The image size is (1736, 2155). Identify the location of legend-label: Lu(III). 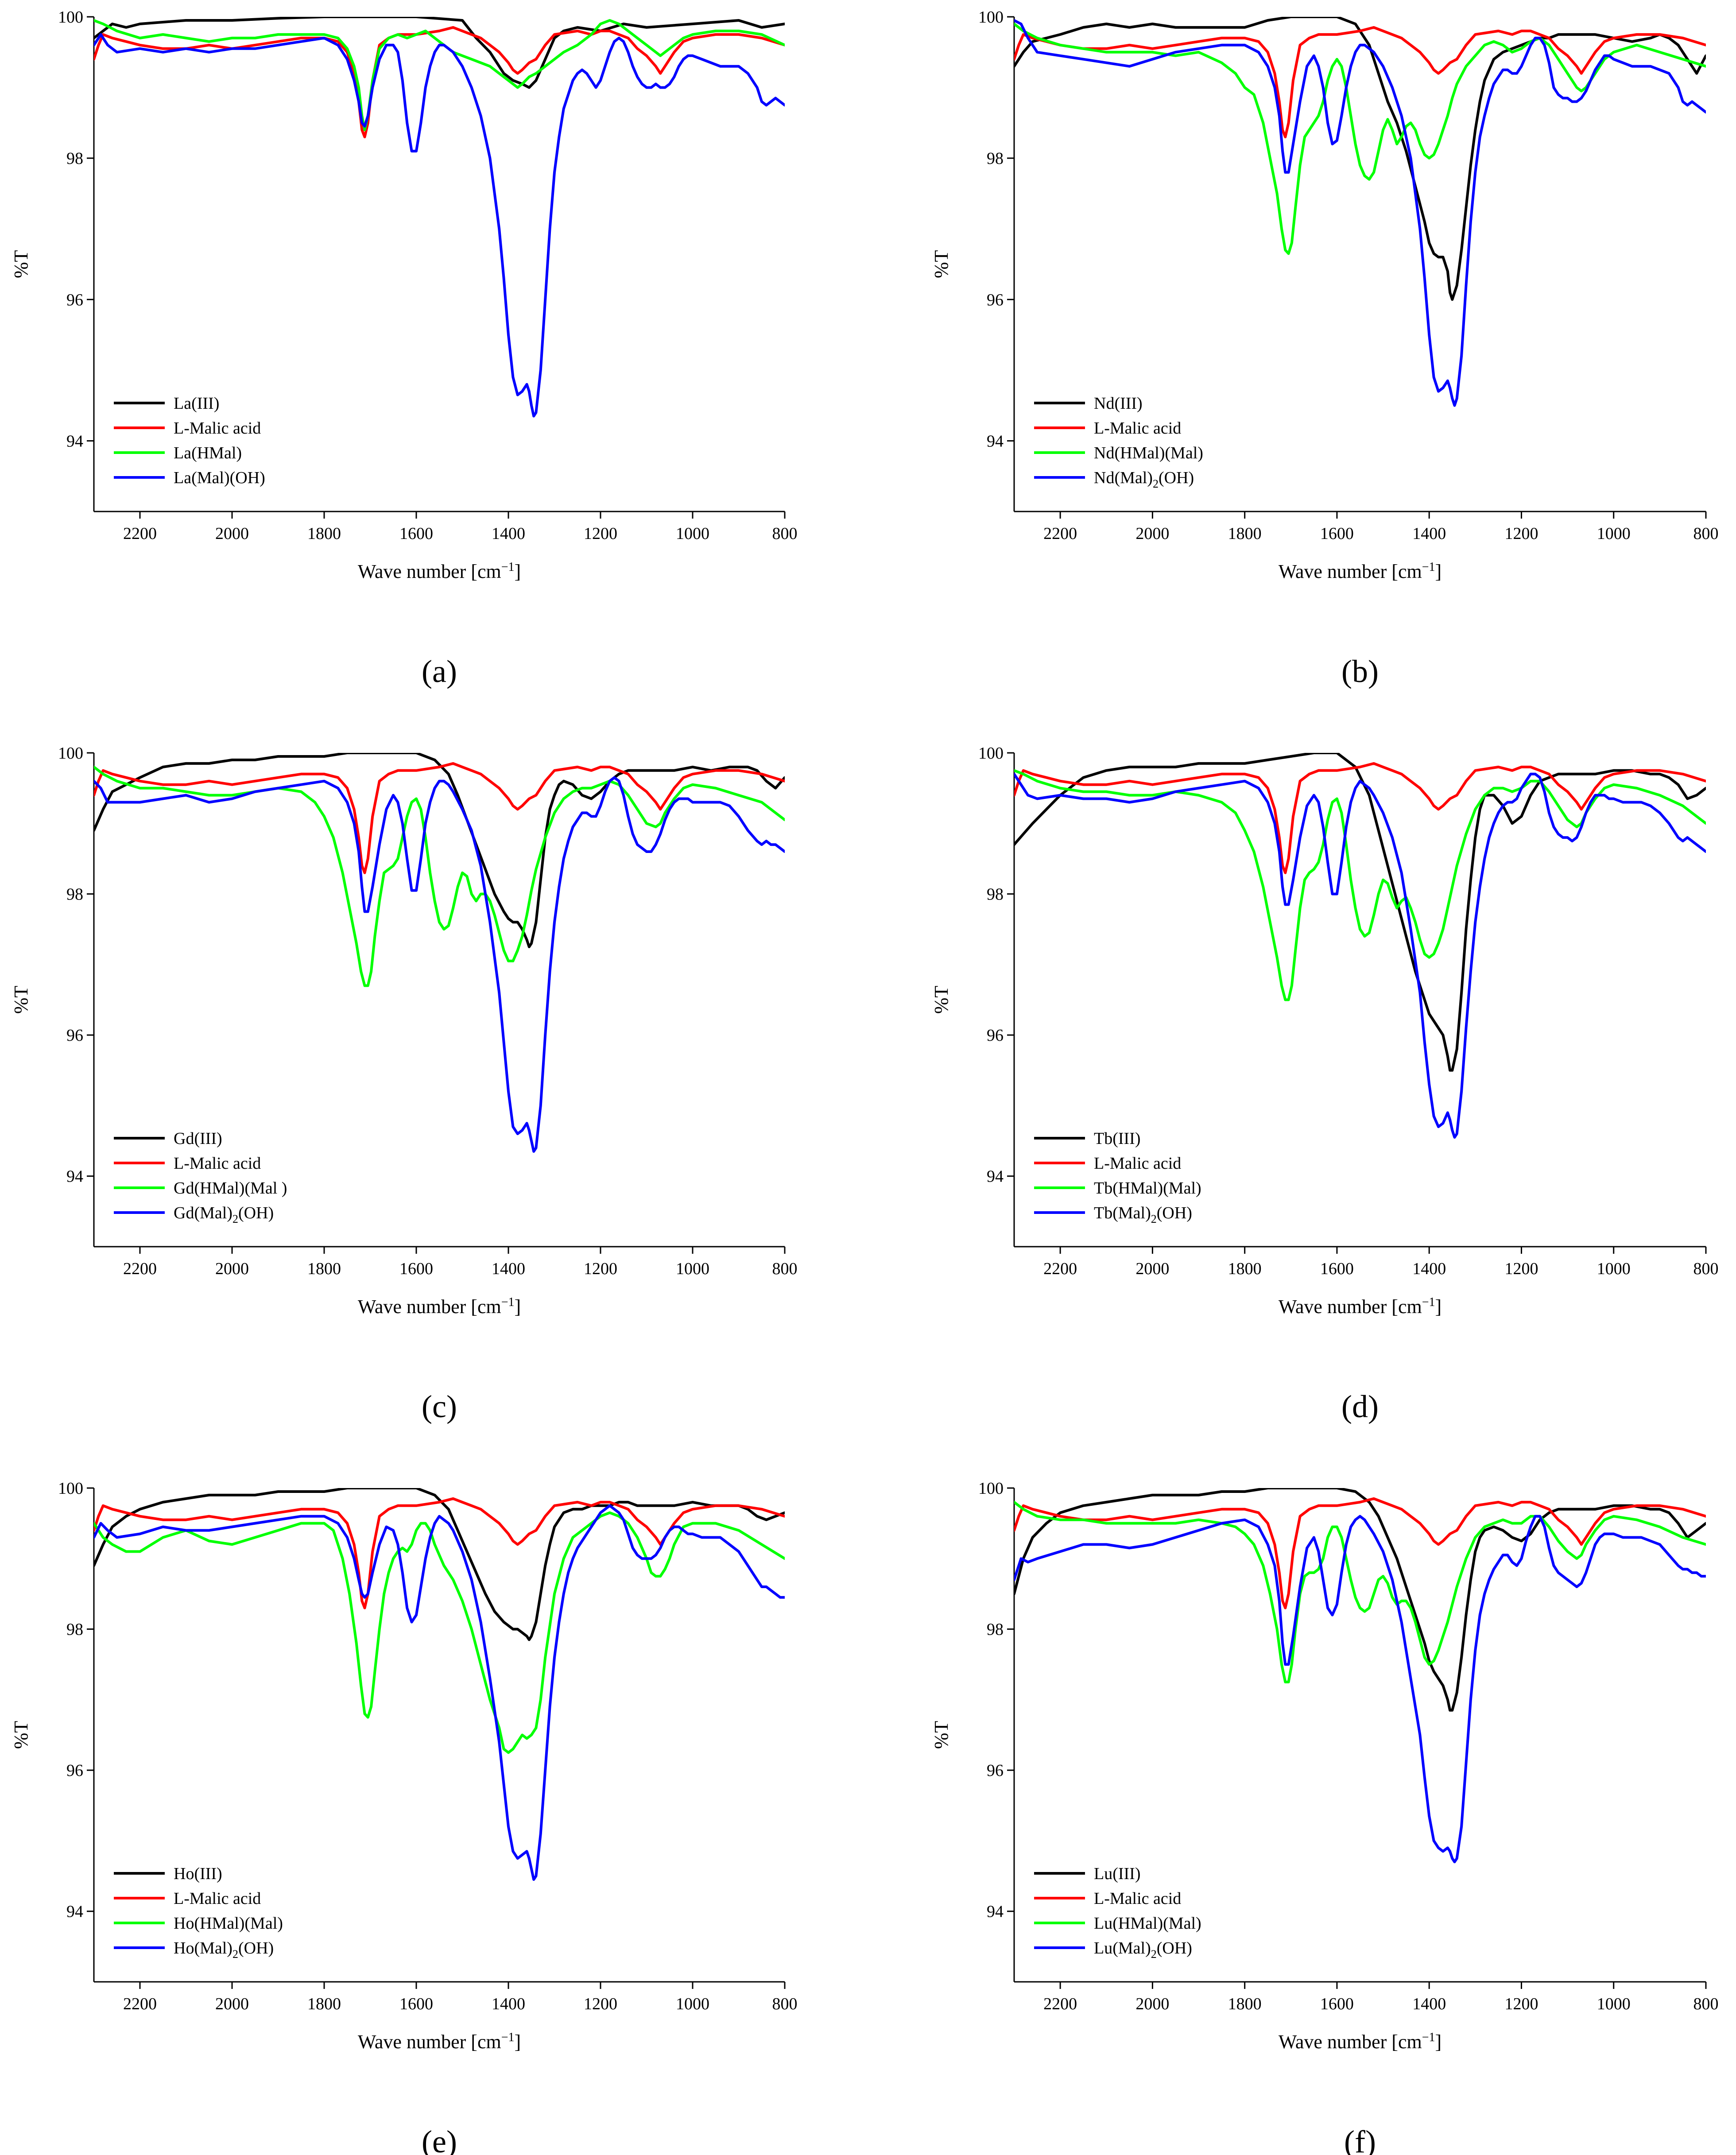
(1117, 1873).